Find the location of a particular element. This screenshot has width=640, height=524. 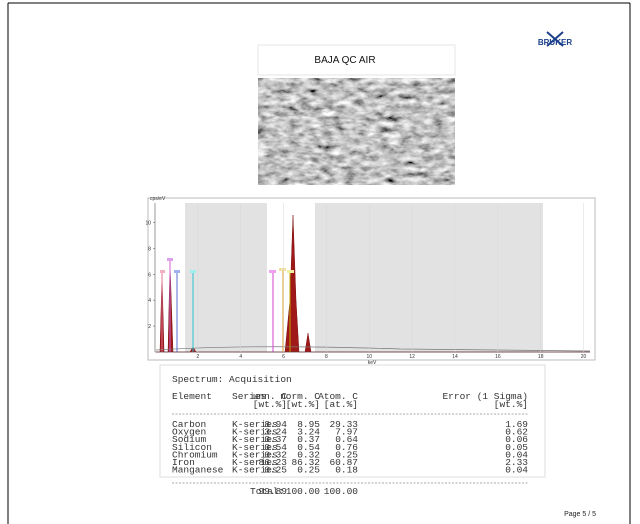

y-tick-label: 4 is located at coordinates (149, 301).